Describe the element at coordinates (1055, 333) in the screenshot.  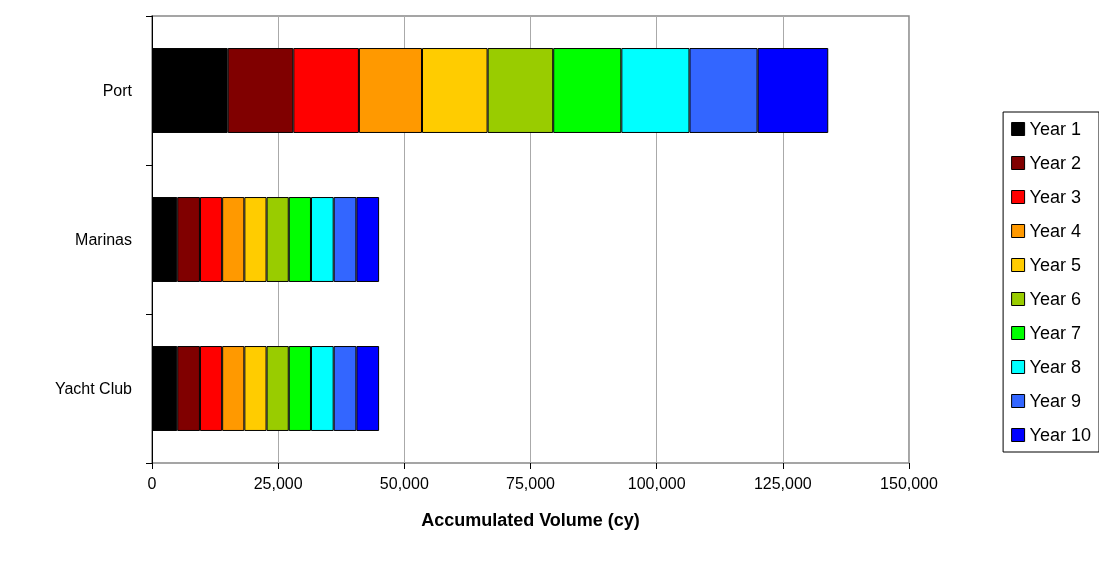
I see `legend-label: Year 7` at that location.